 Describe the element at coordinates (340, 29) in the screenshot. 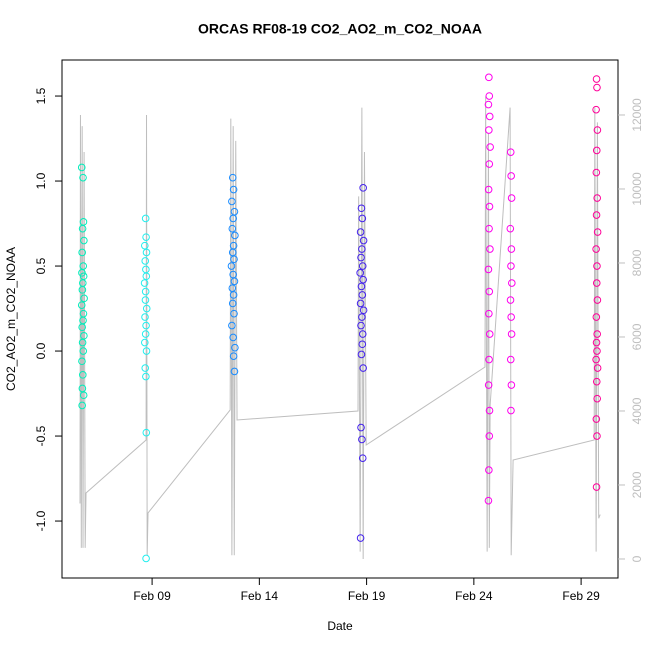

I see `chart-title: ORCAS RF08-19 CO2_AO2_m_CO2_NOAA` at that location.